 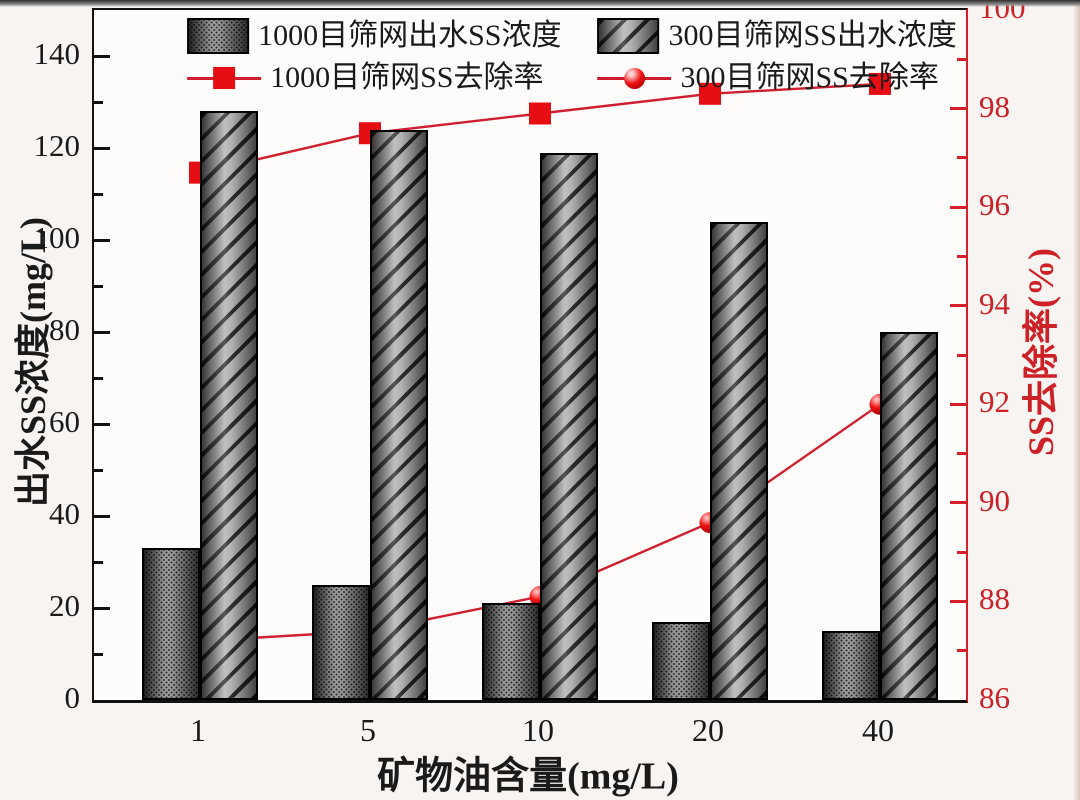 What do you see at coordinates (994, 500) in the screenshot?
I see `right-axis-tick-label: 90` at bounding box center [994, 500].